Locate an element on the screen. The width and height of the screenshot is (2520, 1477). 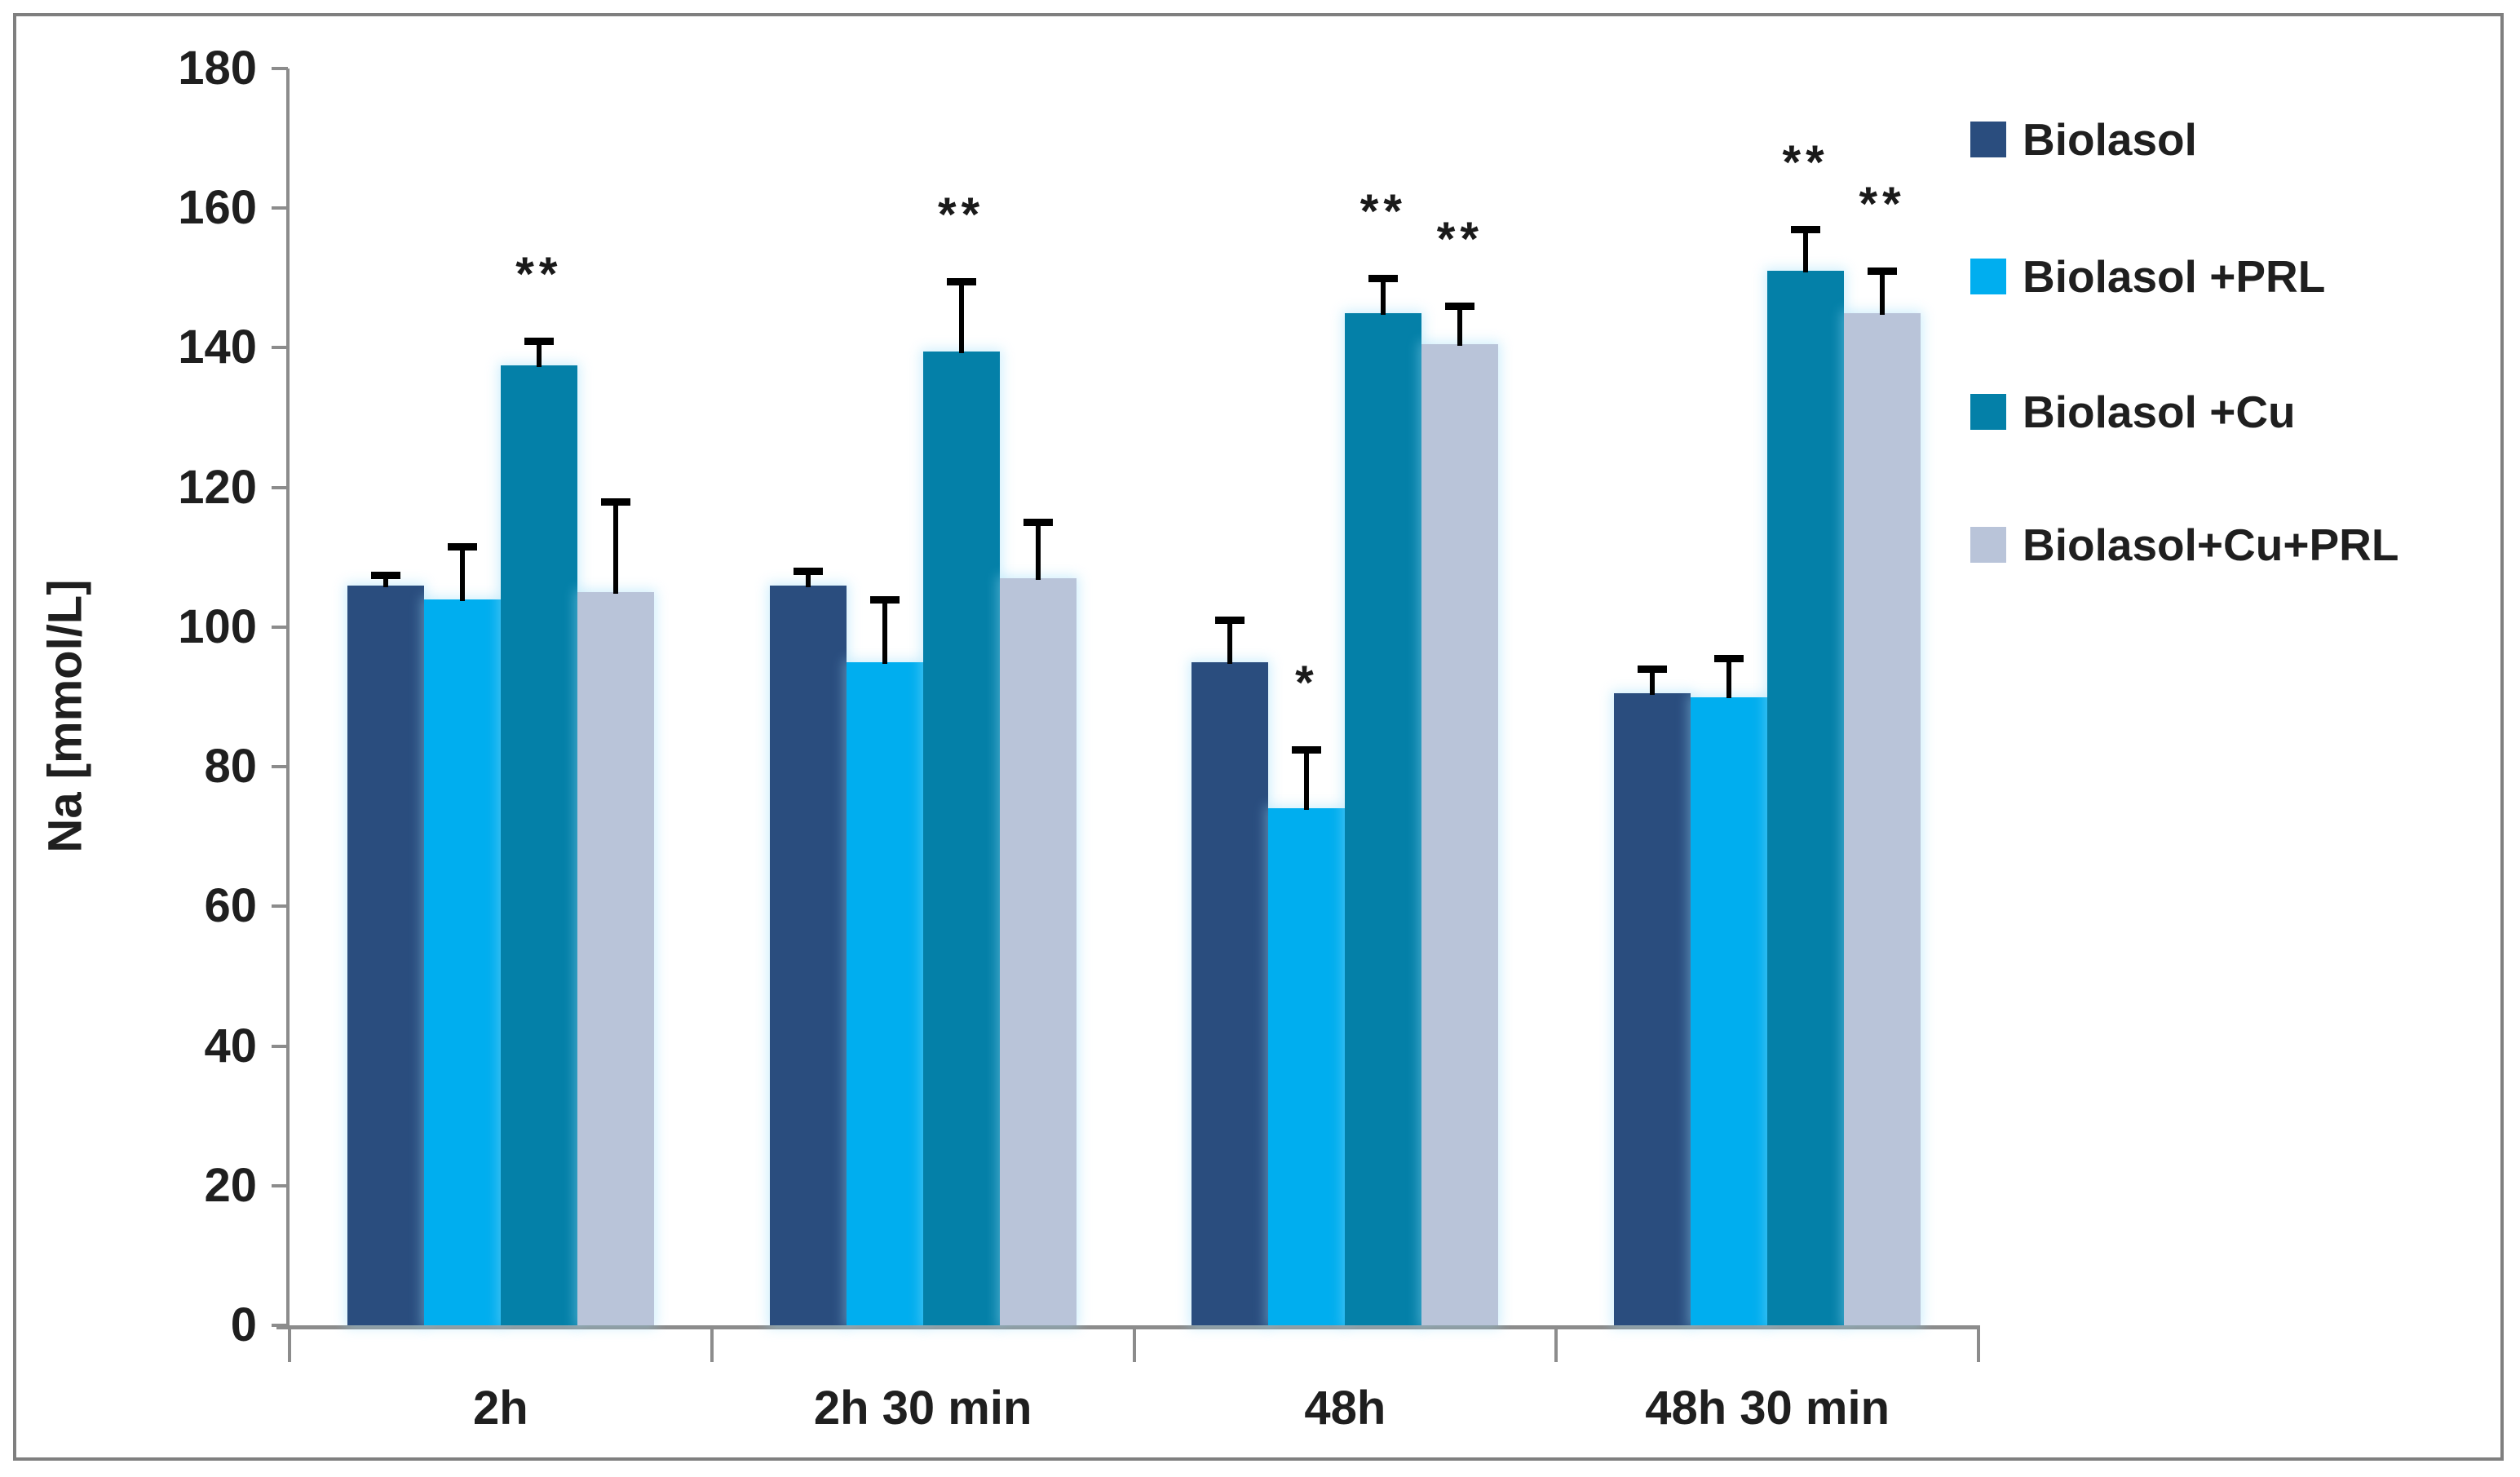
bar-biolasol-48h-30-min is located at coordinates (1653, 1009).